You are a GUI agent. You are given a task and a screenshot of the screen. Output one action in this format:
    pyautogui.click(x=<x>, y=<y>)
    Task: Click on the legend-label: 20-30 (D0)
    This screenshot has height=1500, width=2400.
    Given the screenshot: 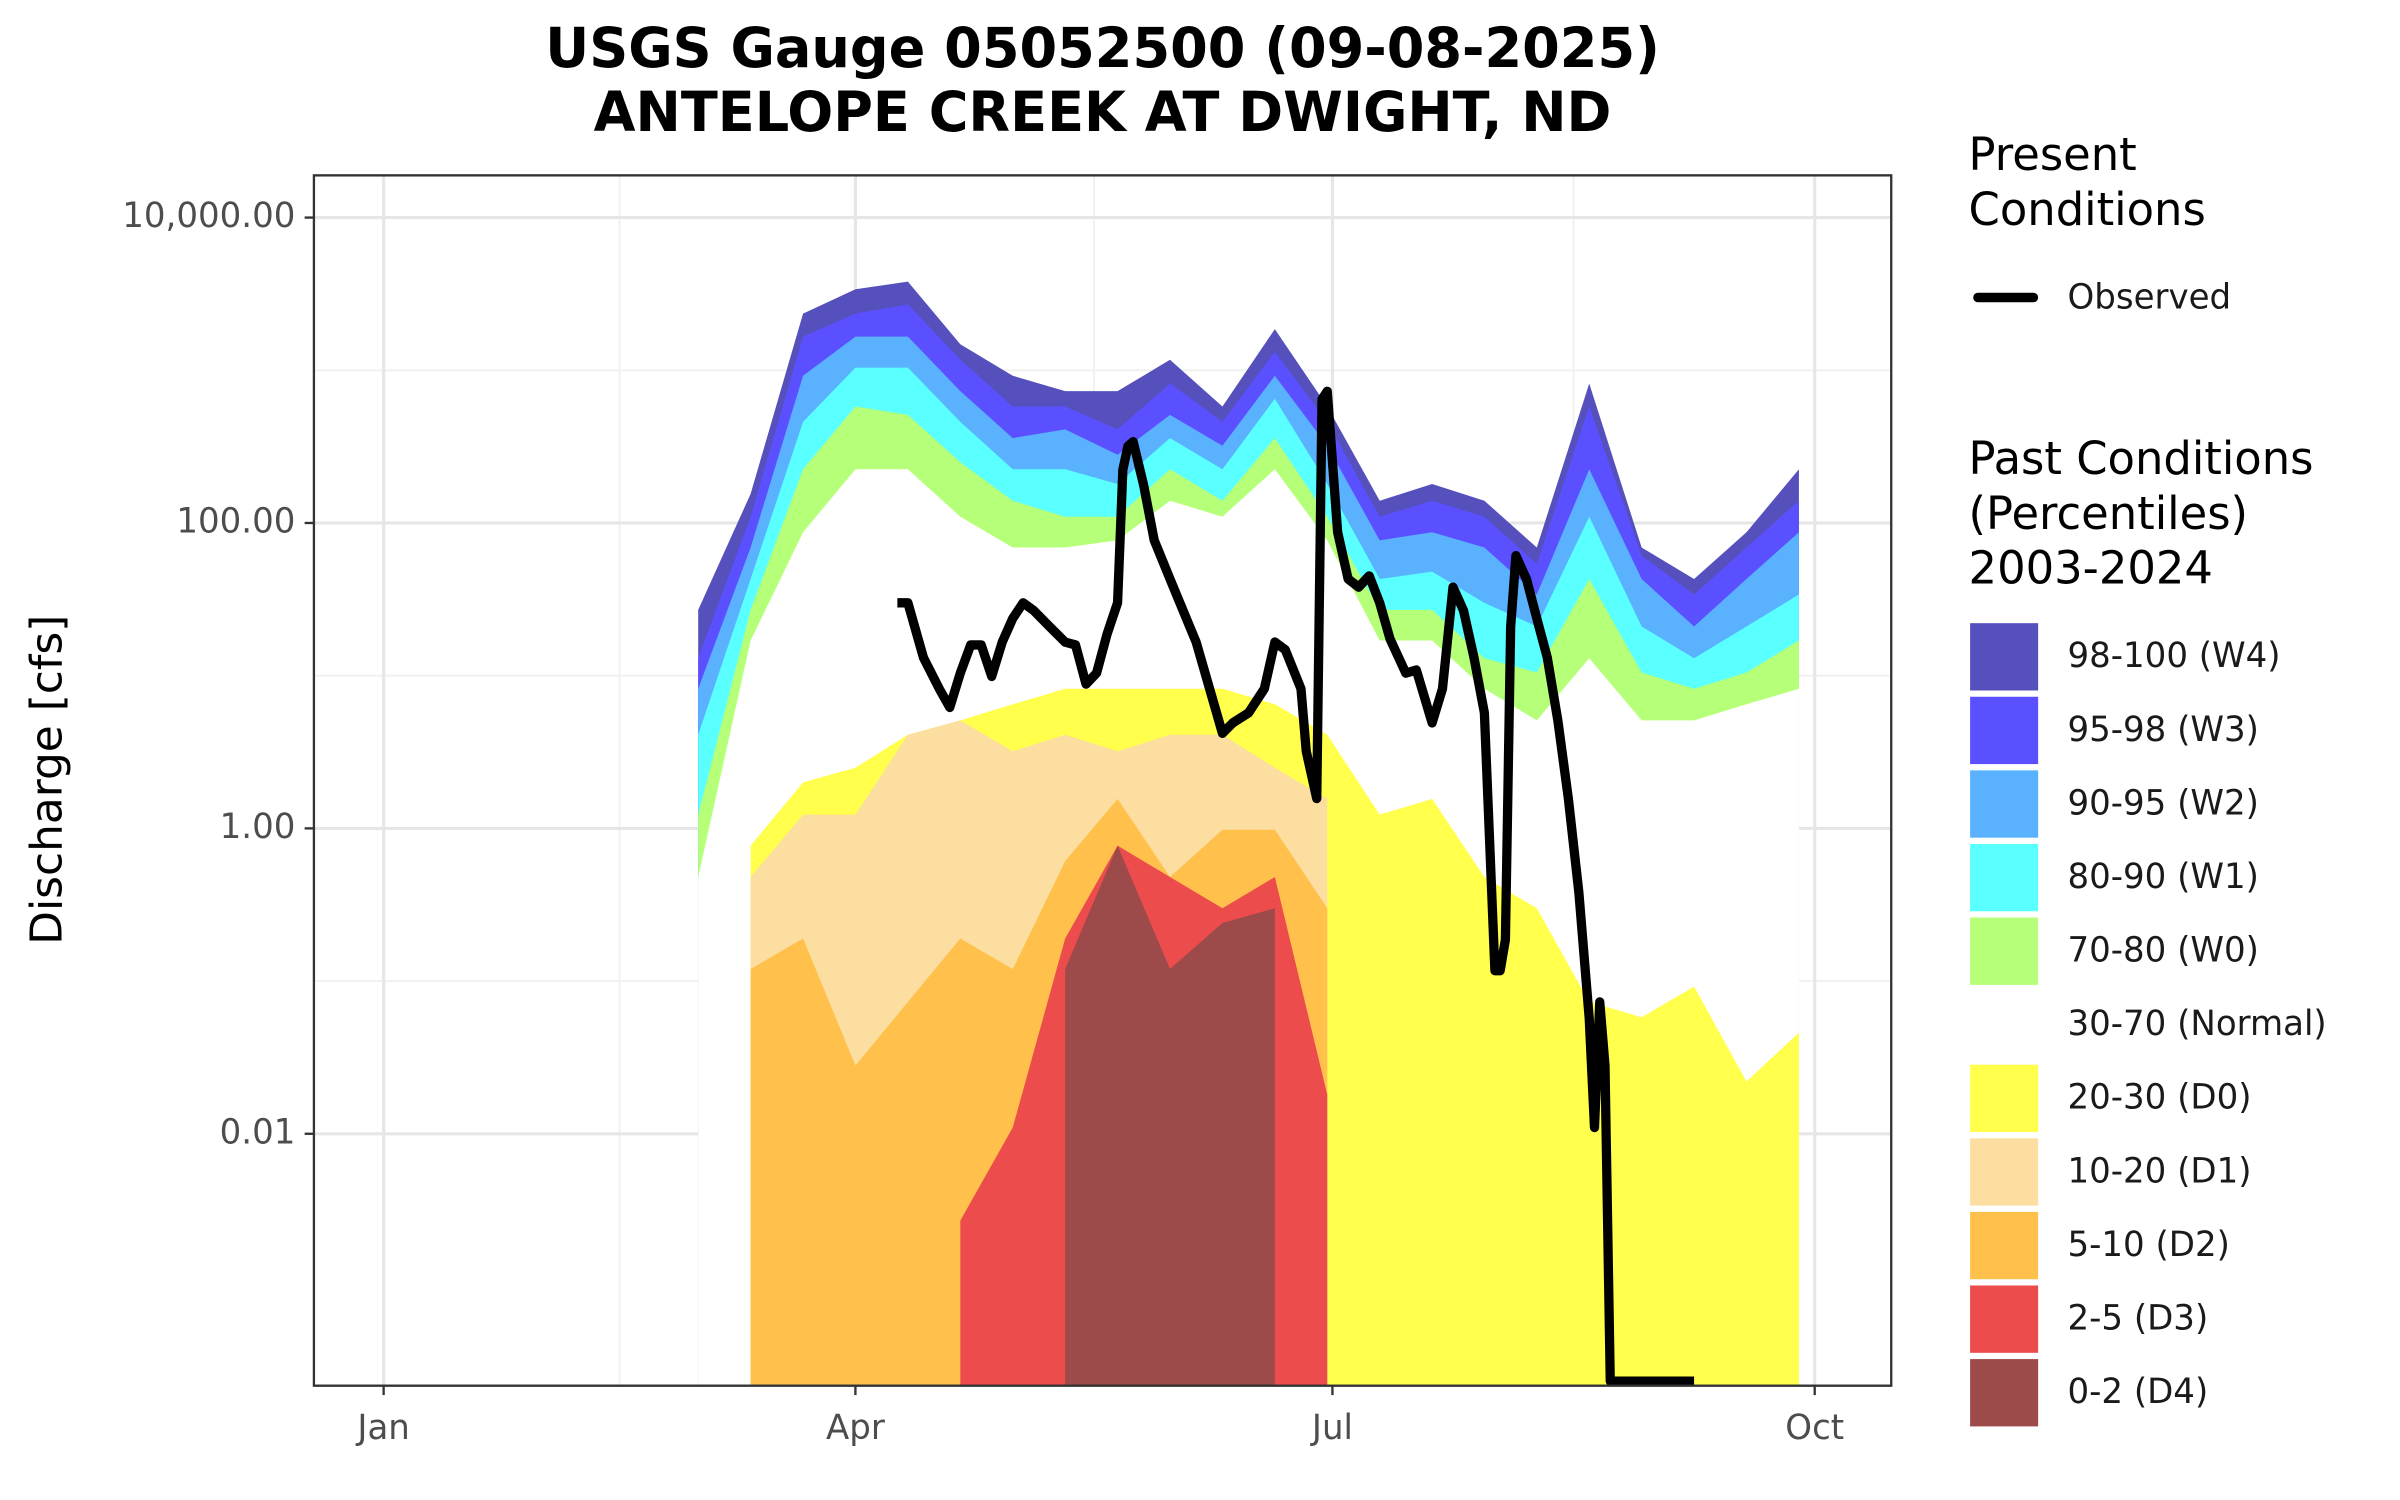 What is the action you would take?
    pyautogui.click(x=2160, y=1098)
    